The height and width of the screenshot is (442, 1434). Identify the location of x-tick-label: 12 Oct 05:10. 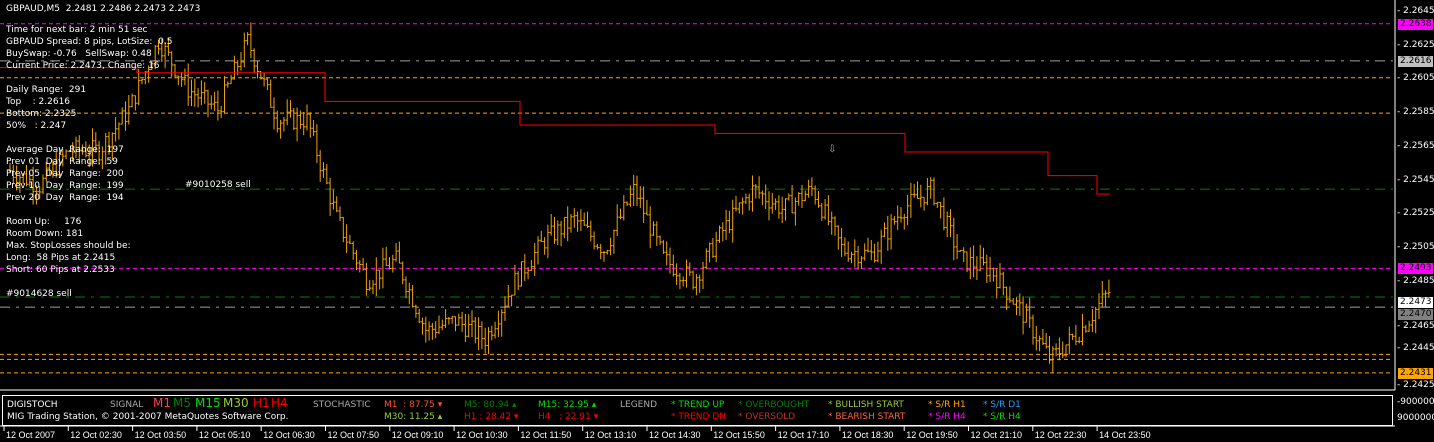
(224, 435).